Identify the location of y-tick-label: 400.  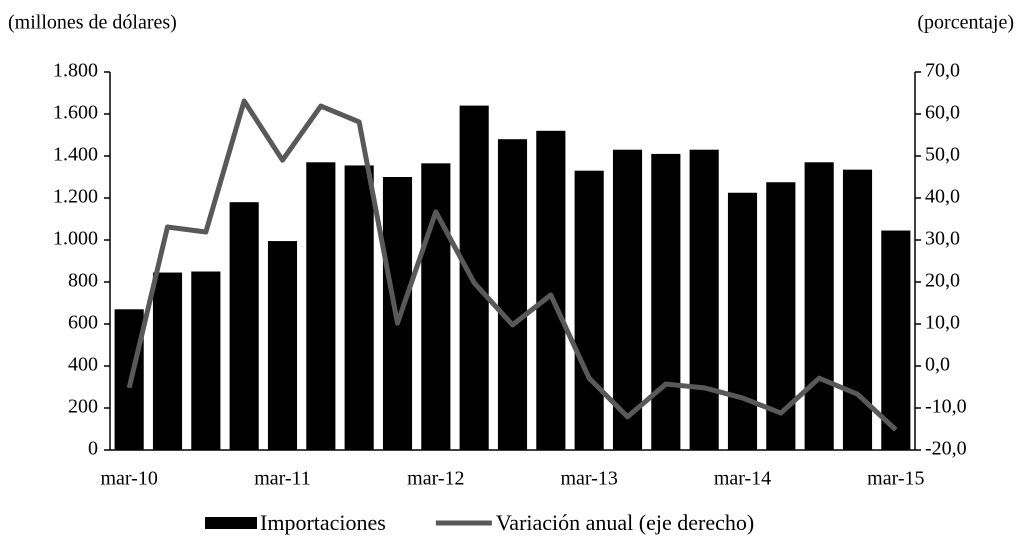
(83, 365).